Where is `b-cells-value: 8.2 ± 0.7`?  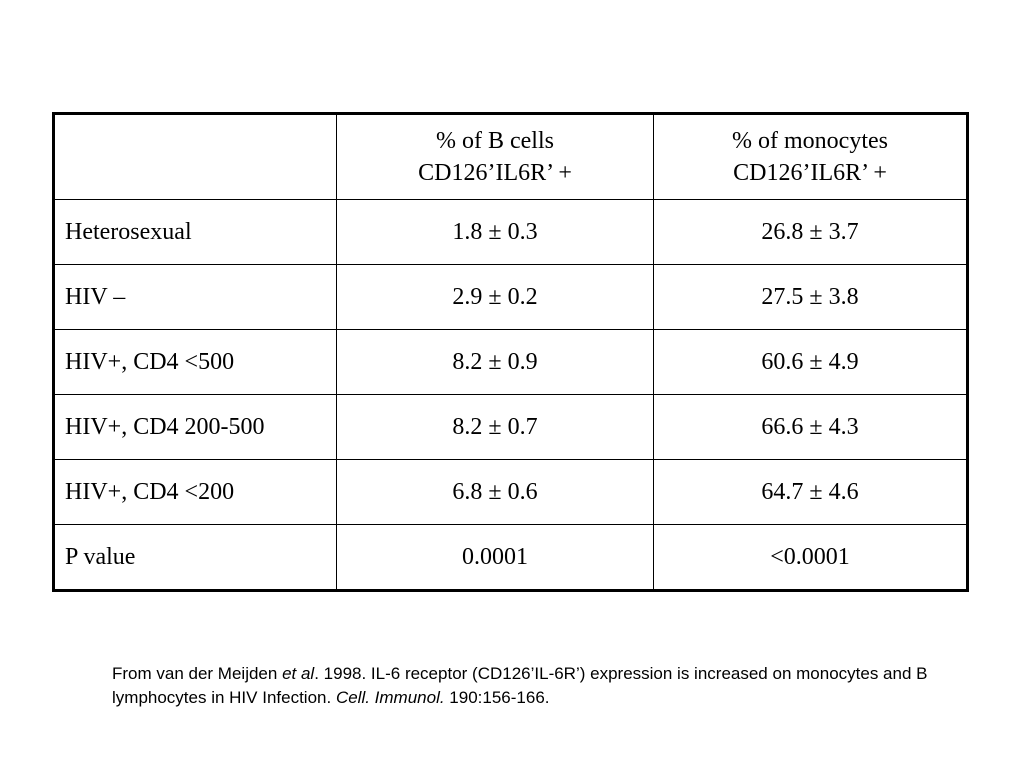
b-cells-value: 8.2 ± 0.7 is located at coordinates (495, 427).